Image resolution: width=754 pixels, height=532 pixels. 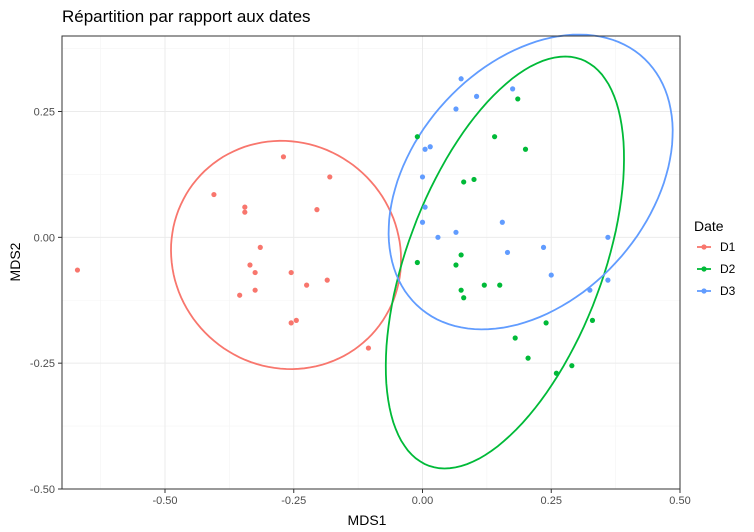 I want to click on legend: Date D1 D2 D3, so click(x=715, y=258).